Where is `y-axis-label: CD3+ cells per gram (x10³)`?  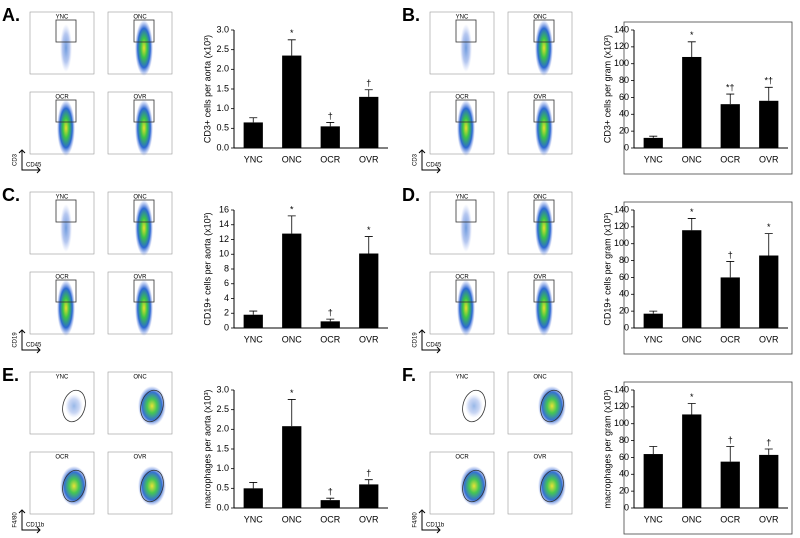 y-axis-label: CD3+ cells per gram (x10³) is located at coordinates (607, 89).